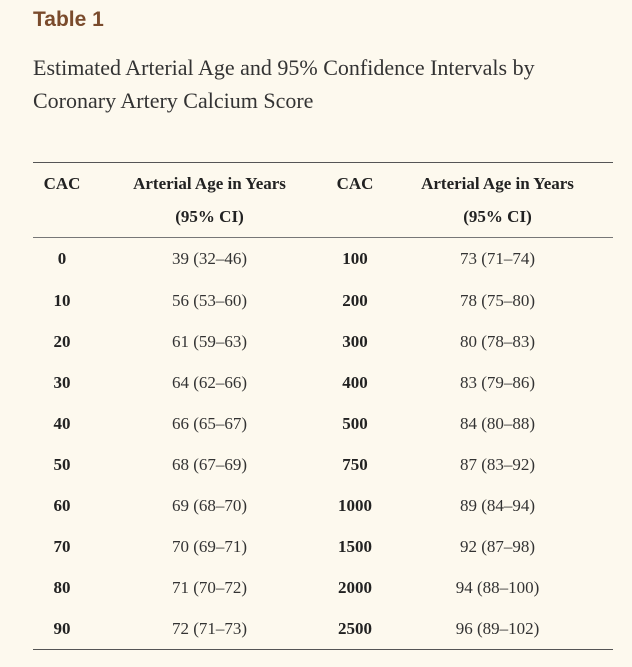 The height and width of the screenshot is (667, 632). I want to click on cac-score-left: 10, so click(62, 300).